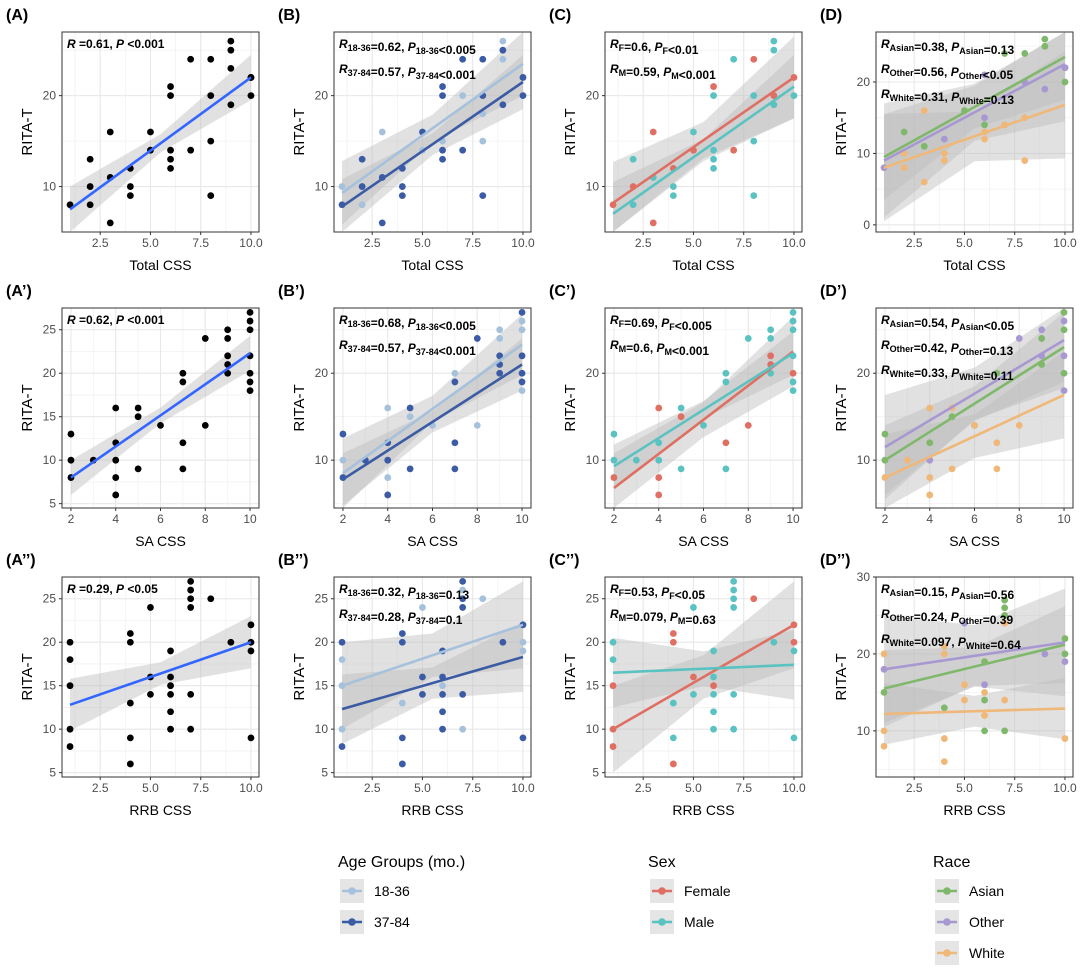 The image size is (1084, 969). I want to click on annotation-text: <0.05, so click(690, 595).